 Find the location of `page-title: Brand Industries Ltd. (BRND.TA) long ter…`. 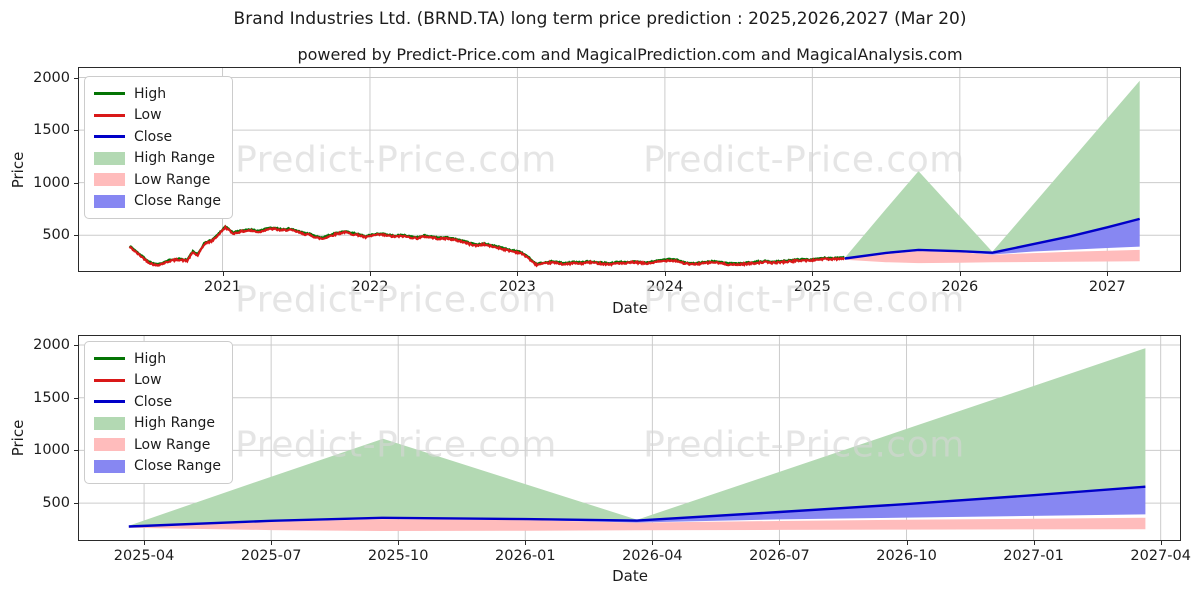

page-title: Brand Industries Ltd. (BRND.TA) long ter… is located at coordinates (600, 19).